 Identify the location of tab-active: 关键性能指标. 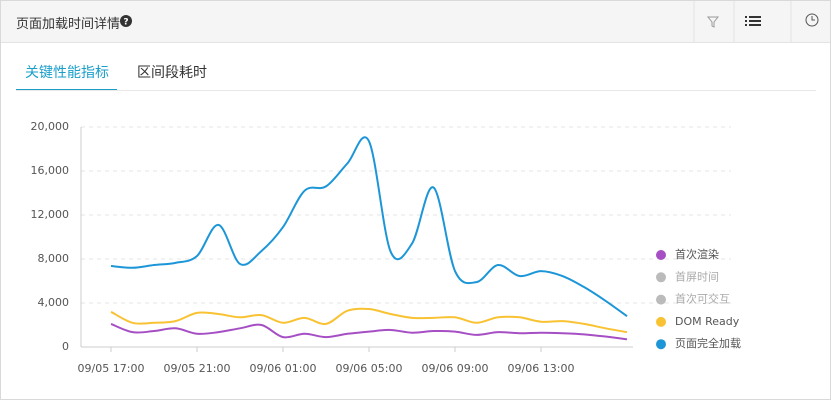
(67, 73).